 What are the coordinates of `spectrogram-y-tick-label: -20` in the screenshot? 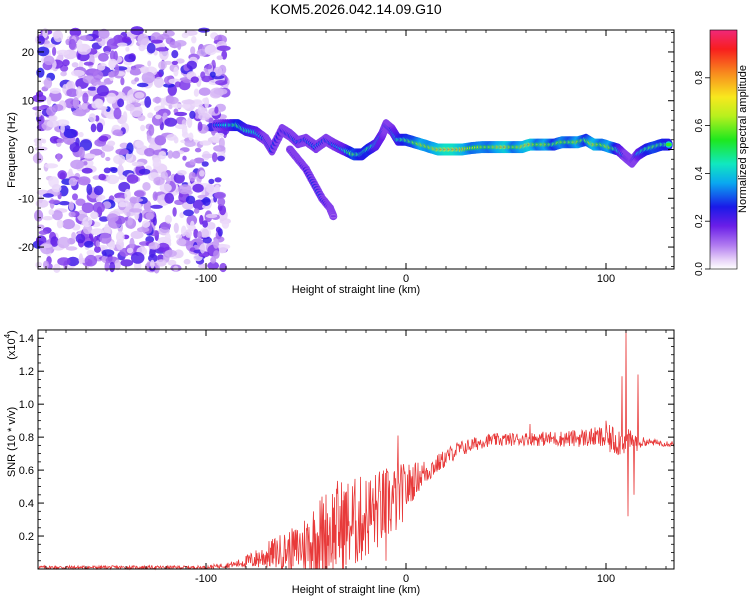 It's located at (26, 248).